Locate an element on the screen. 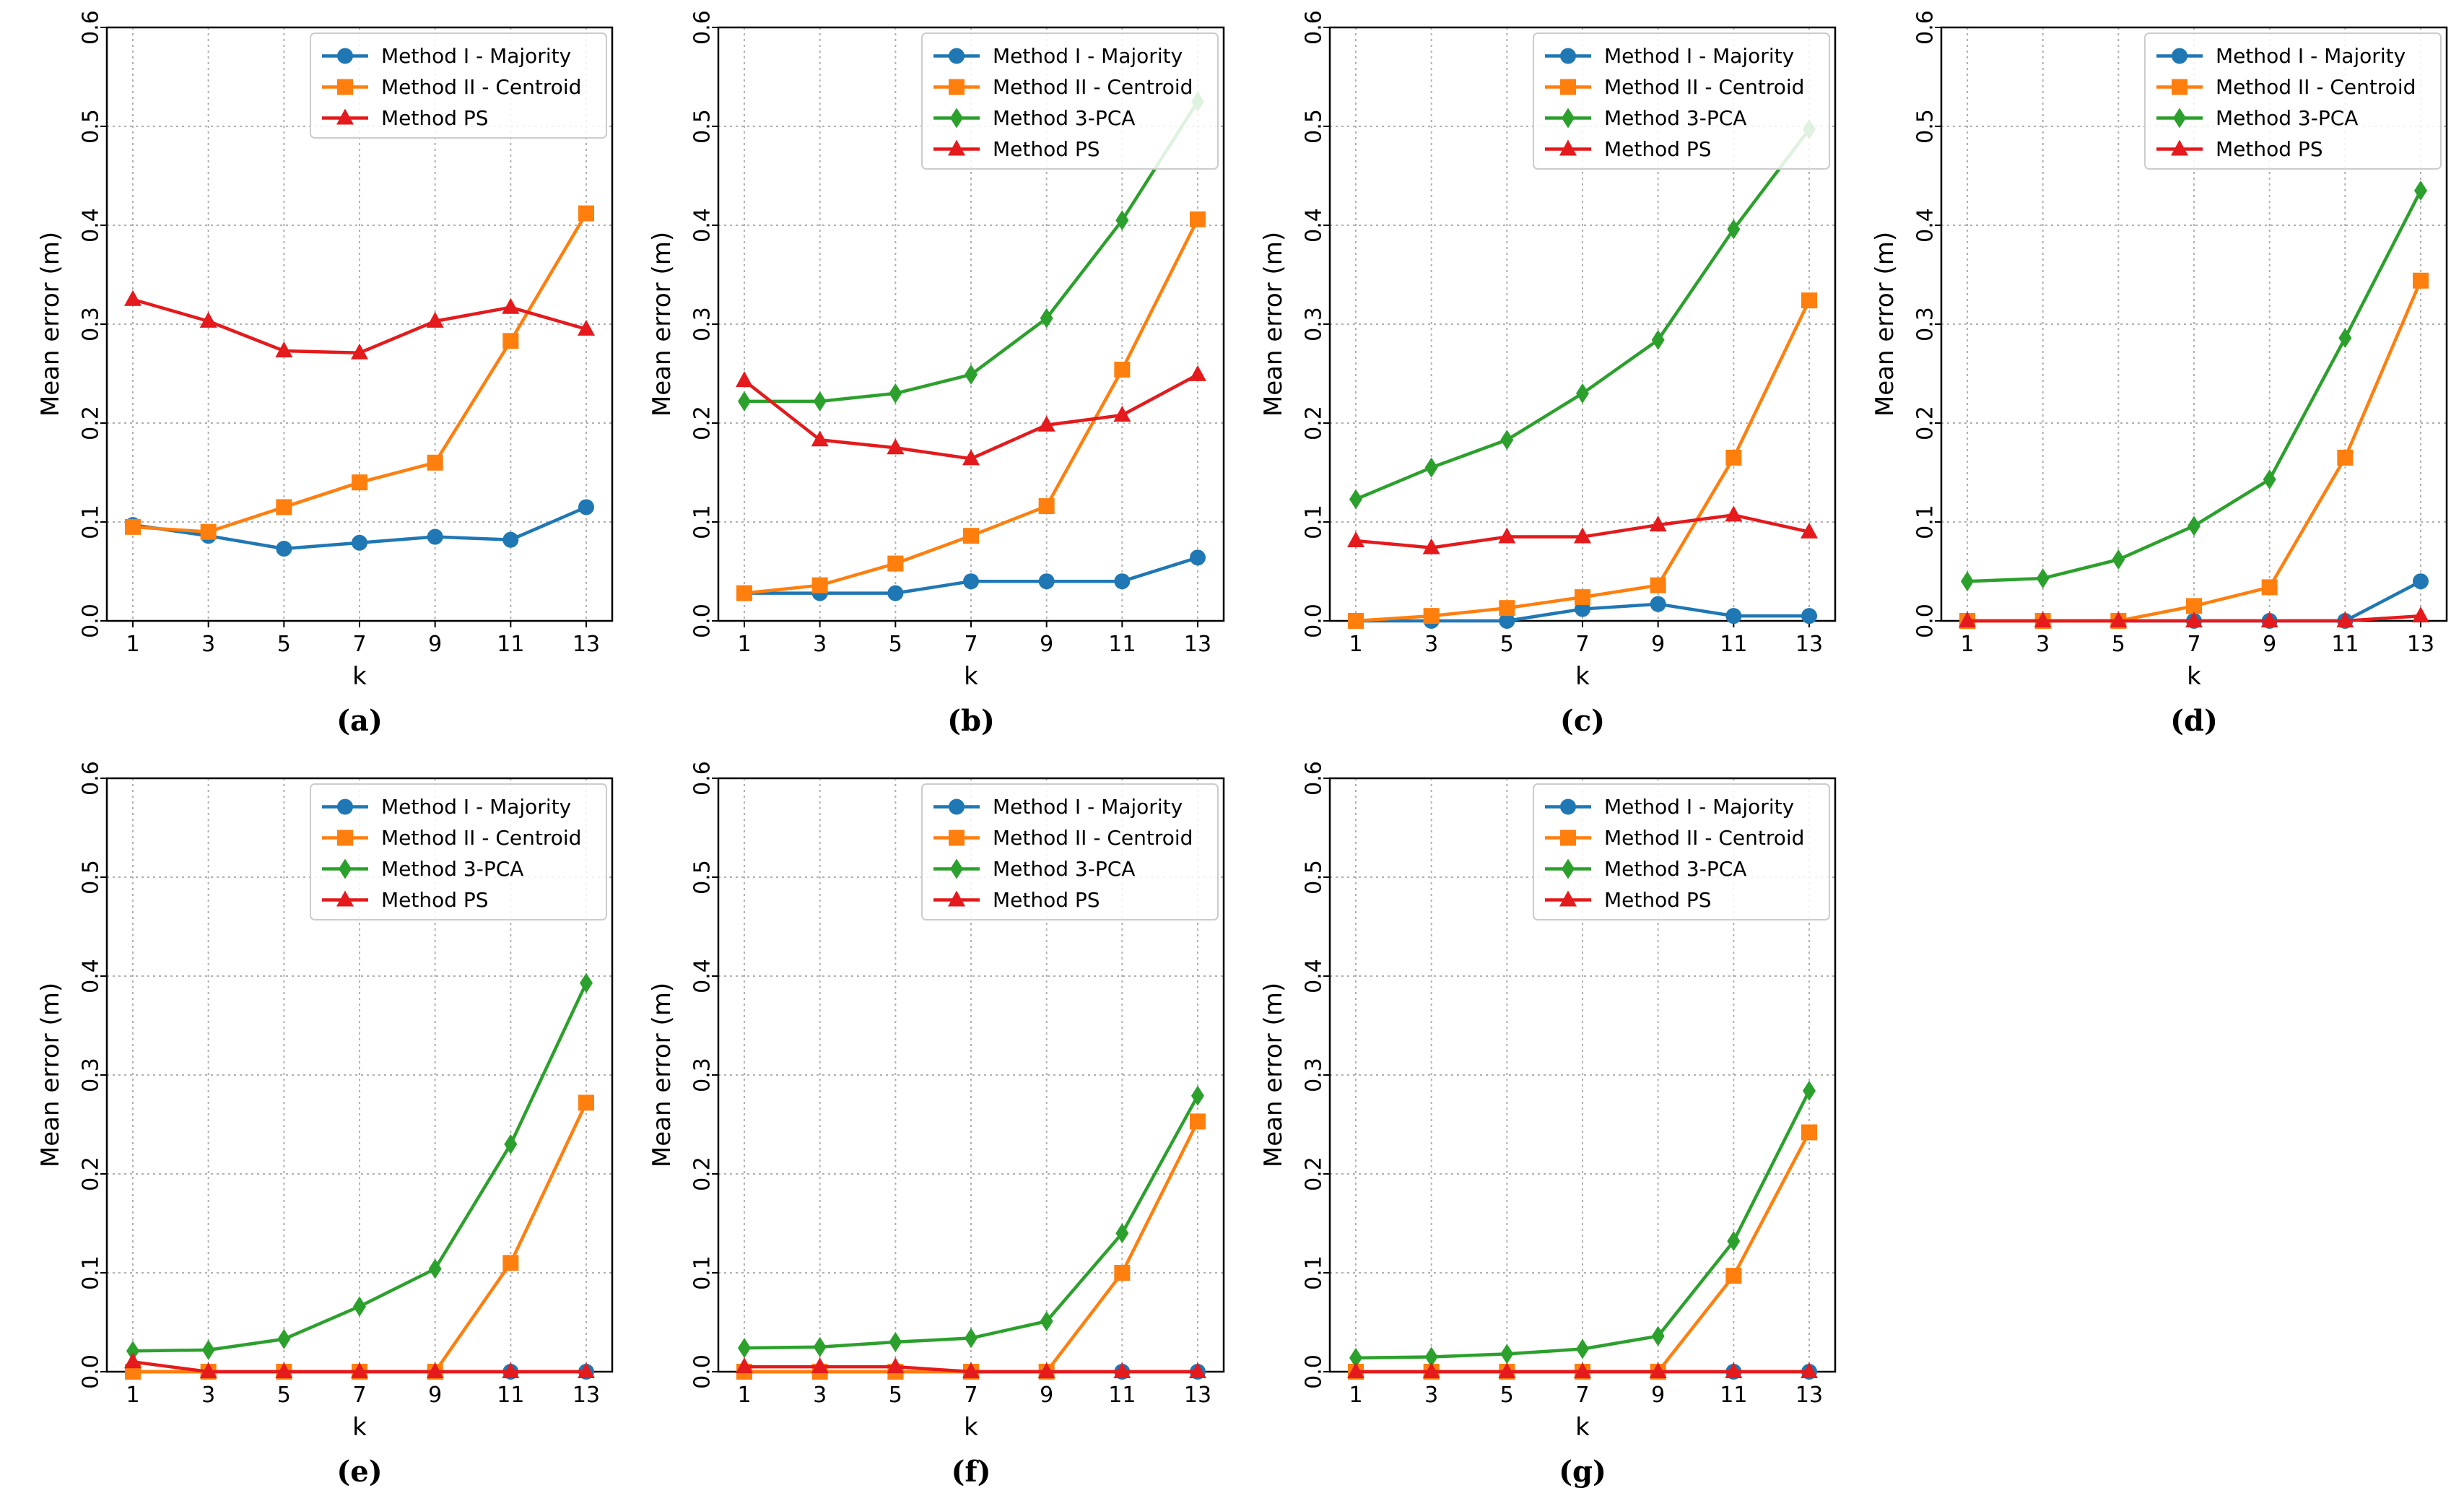 This screenshot has width=2464, height=1506. panel-caption: (a) is located at coordinates (359, 721).